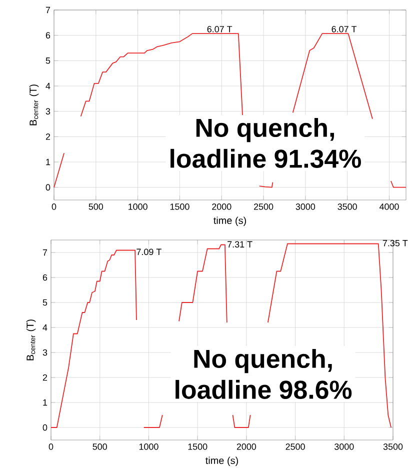  What do you see at coordinates (240, 244) in the screenshot?
I see `annotation: 7.31 T` at bounding box center [240, 244].